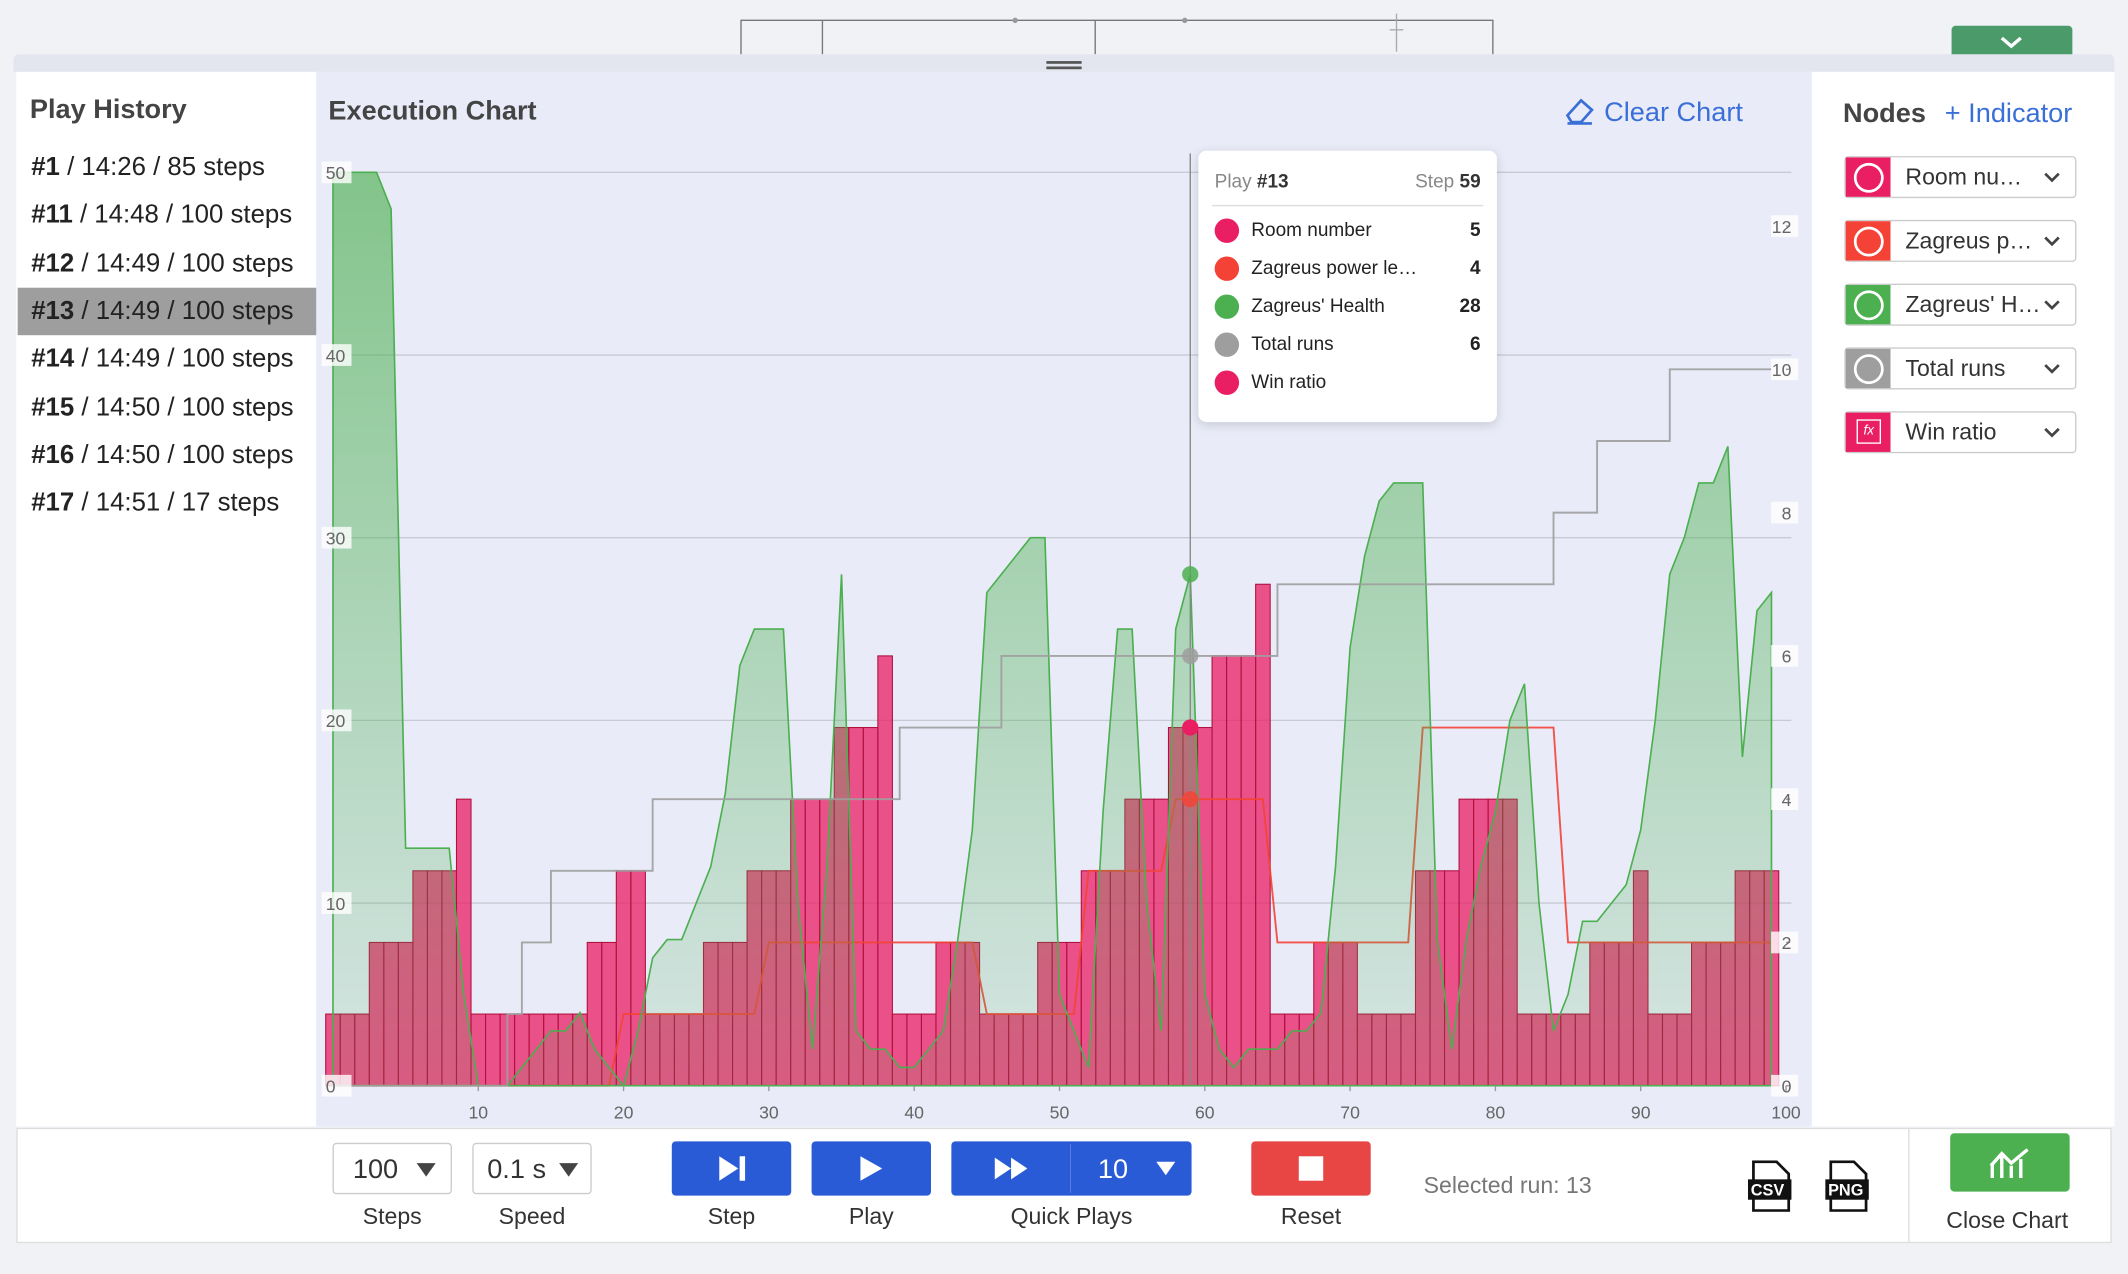 The image size is (2128, 1274). I want to click on csv-label: CSV, so click(1767, 1190).